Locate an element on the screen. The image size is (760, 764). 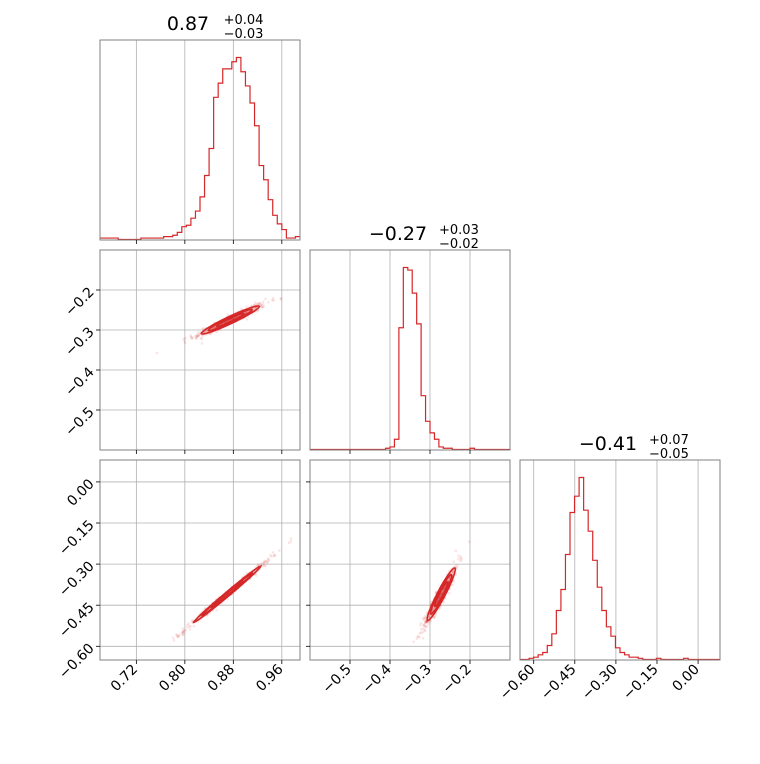
scatter-panel-1-2: −0.5 −0.4 −0.3 −0.2 is located at coordinates (408, 578).